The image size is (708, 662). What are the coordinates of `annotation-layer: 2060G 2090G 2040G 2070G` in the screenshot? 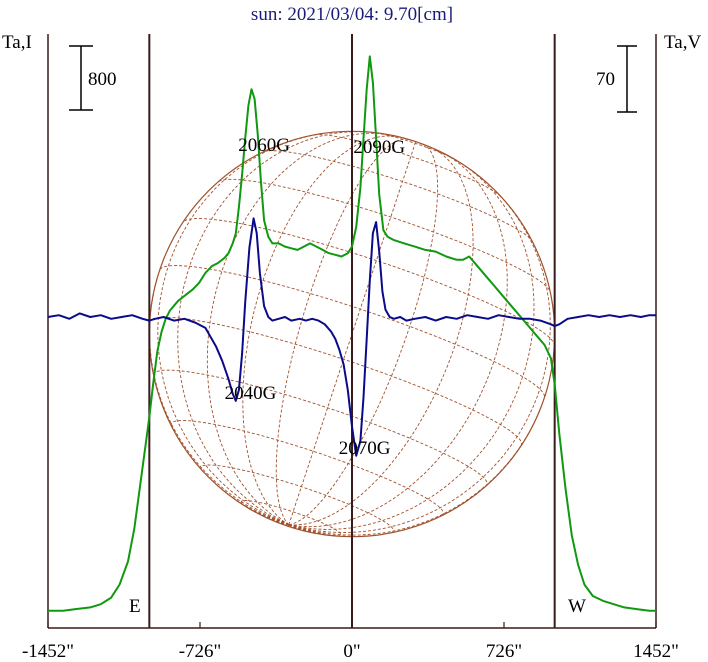 It's located at (315, 297).